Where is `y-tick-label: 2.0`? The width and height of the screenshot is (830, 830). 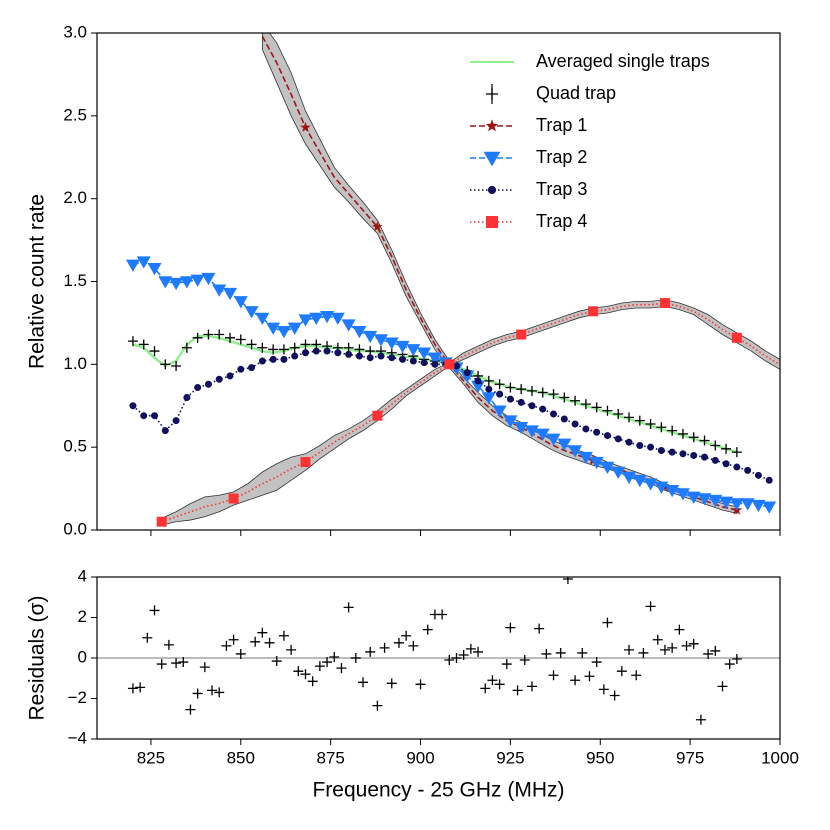
y-tick-label: 2.0 is located at coordinates (75, 197).